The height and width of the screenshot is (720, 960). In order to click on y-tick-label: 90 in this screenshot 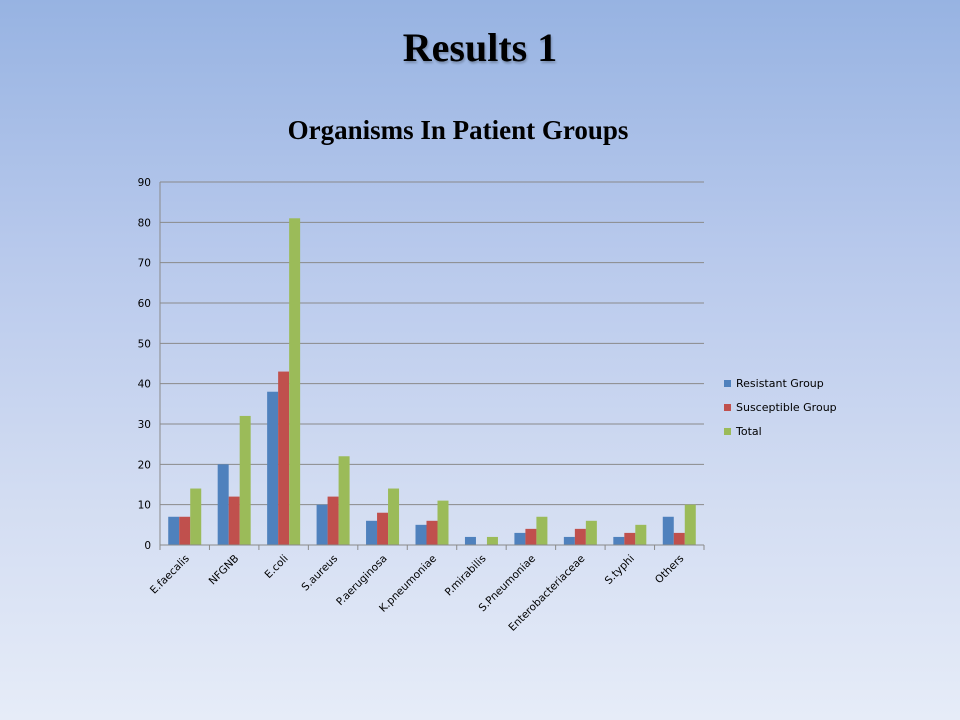, I will do `click(144, 183)`.